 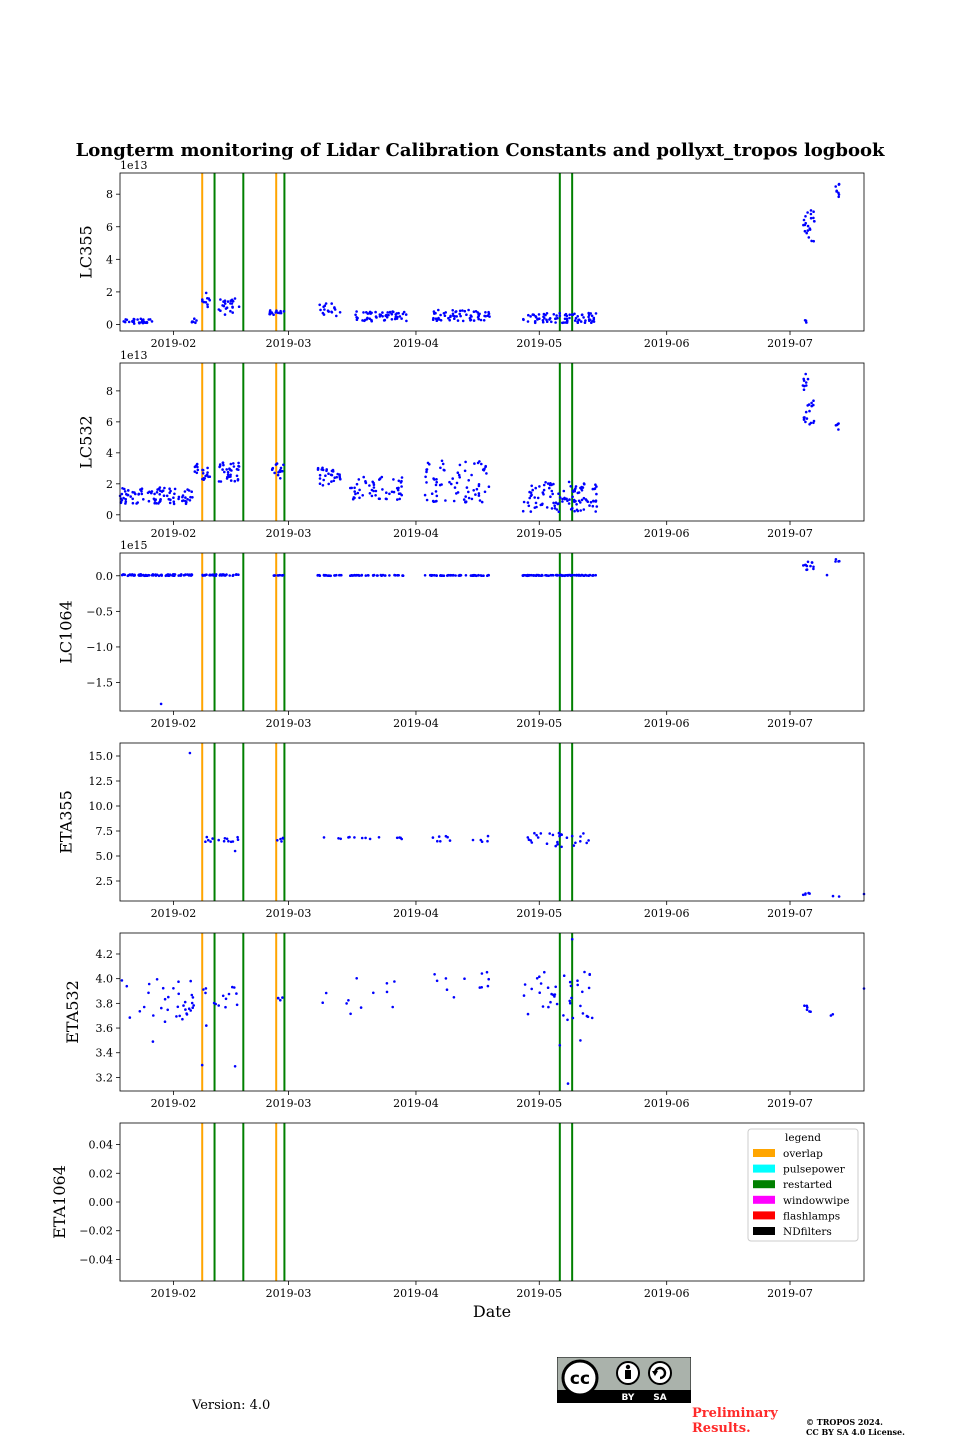 I want to click on y-offset-text: 1e15, so click(x=134, y=545).